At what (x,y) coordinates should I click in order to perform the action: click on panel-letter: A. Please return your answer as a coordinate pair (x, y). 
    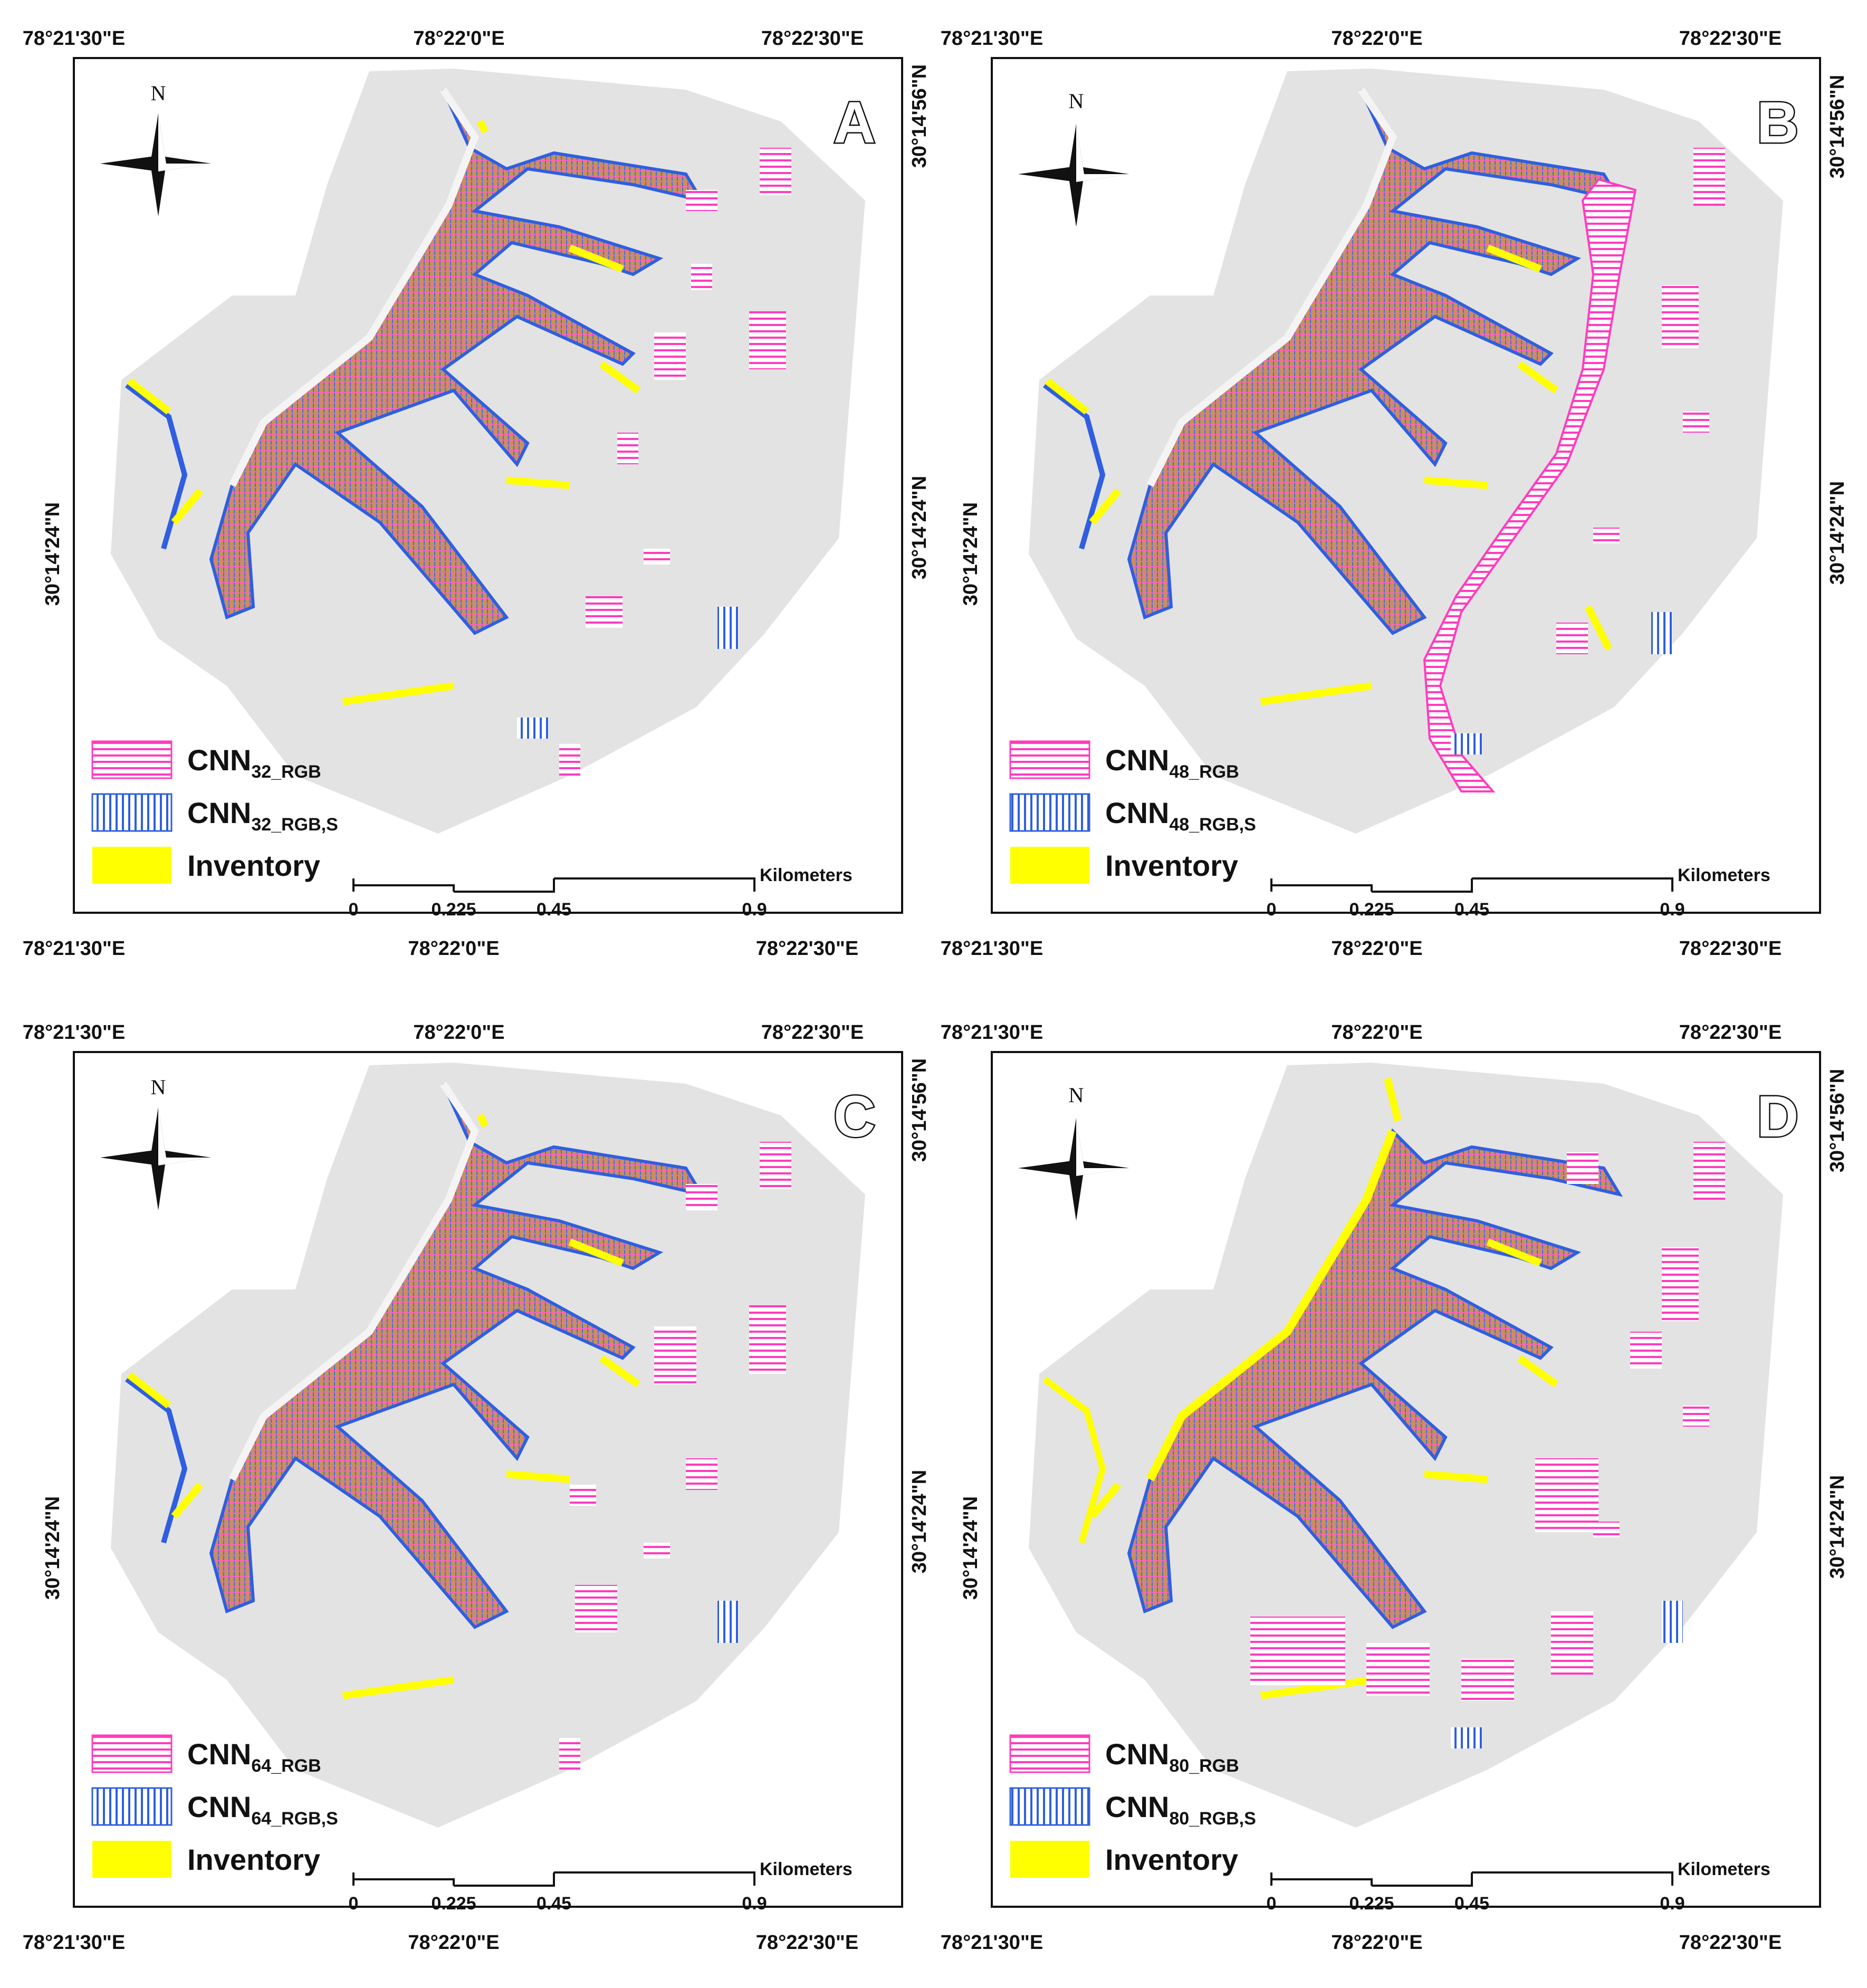
    Looking at the image, I should click on (854, 122).